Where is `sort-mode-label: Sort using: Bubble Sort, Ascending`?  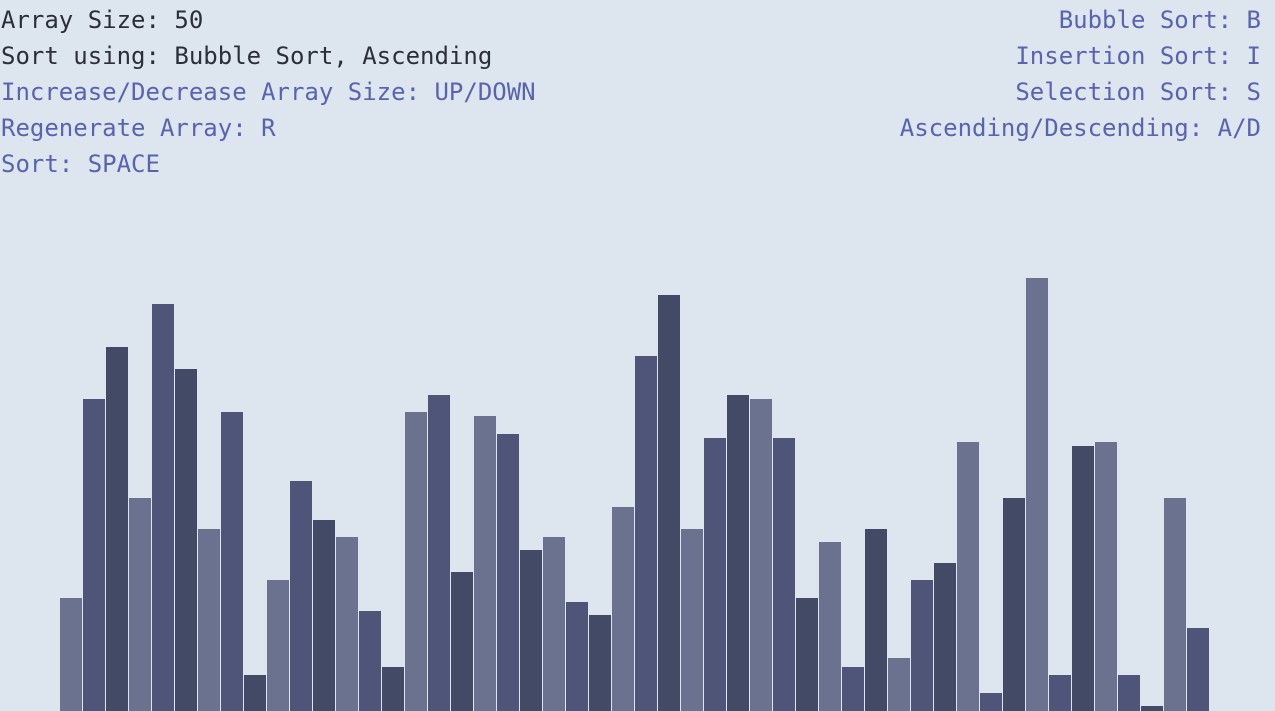 sort-mode-label: Sort using: Bubble Sort, Ascending is located at coordinates (247, 56).